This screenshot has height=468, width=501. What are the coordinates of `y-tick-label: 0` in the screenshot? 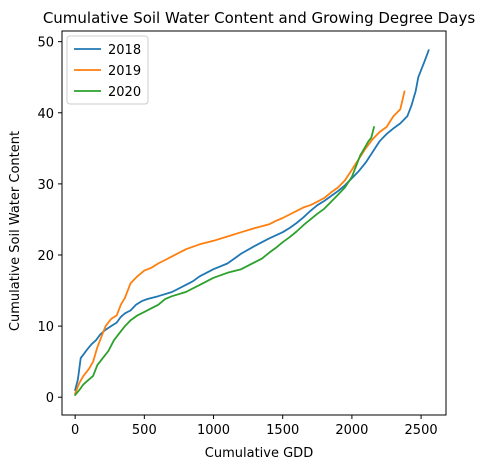 It's located at (50, 398).